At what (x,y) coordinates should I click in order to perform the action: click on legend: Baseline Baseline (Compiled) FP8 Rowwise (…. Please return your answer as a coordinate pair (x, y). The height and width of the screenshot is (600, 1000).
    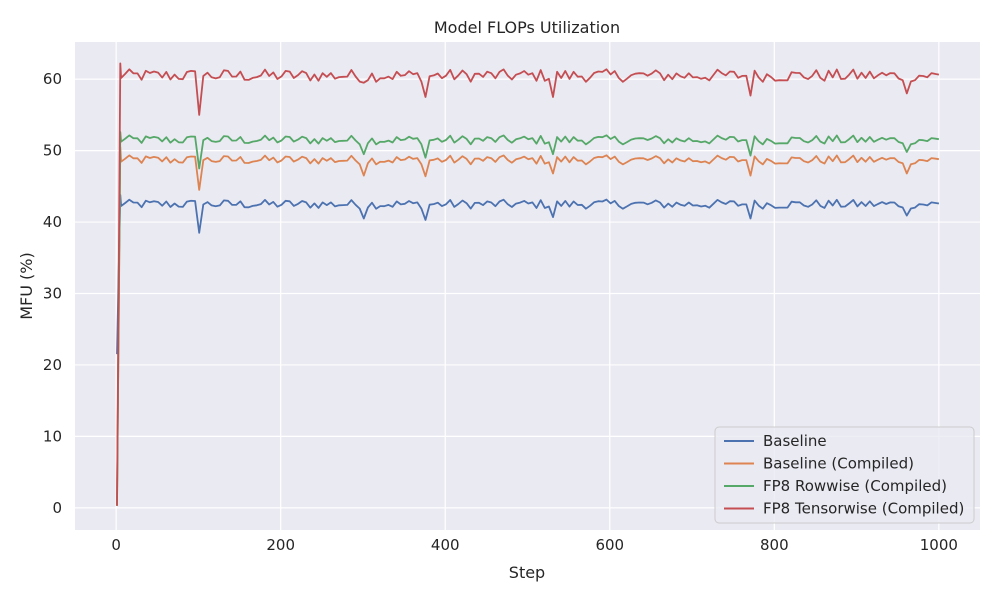
    Looking at the image, I should click on (844, 475).